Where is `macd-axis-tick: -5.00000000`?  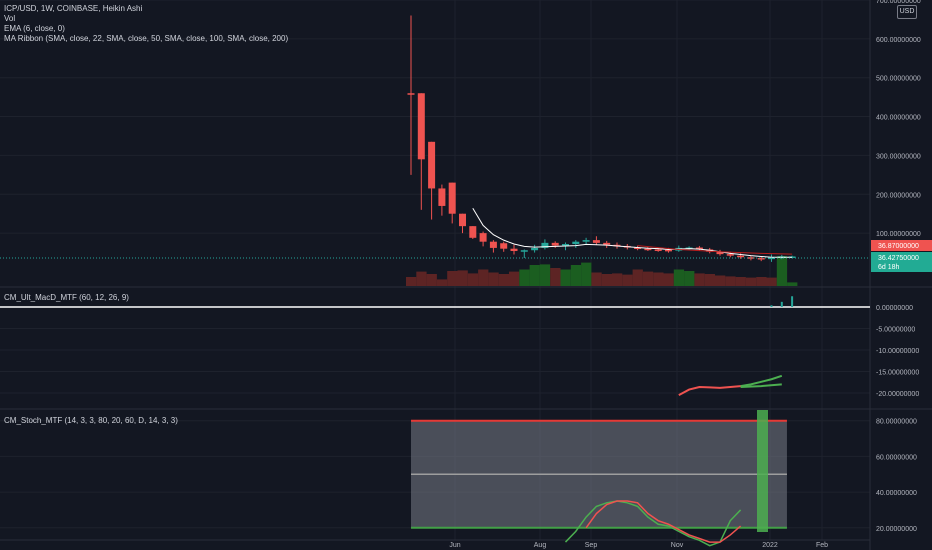
macd-axis-tick: -5.00000000 is located at coordinates (895, 330).